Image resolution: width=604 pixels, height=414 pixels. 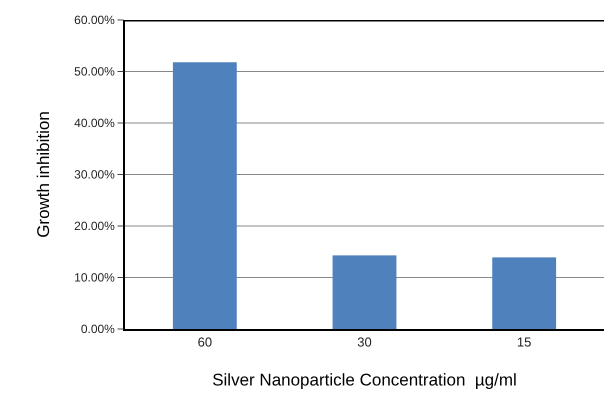 What do you see at coordinates (98, 329) in the screenshot?
I see `y-tick-label: 0.00%` at bounding box center [98, 329].